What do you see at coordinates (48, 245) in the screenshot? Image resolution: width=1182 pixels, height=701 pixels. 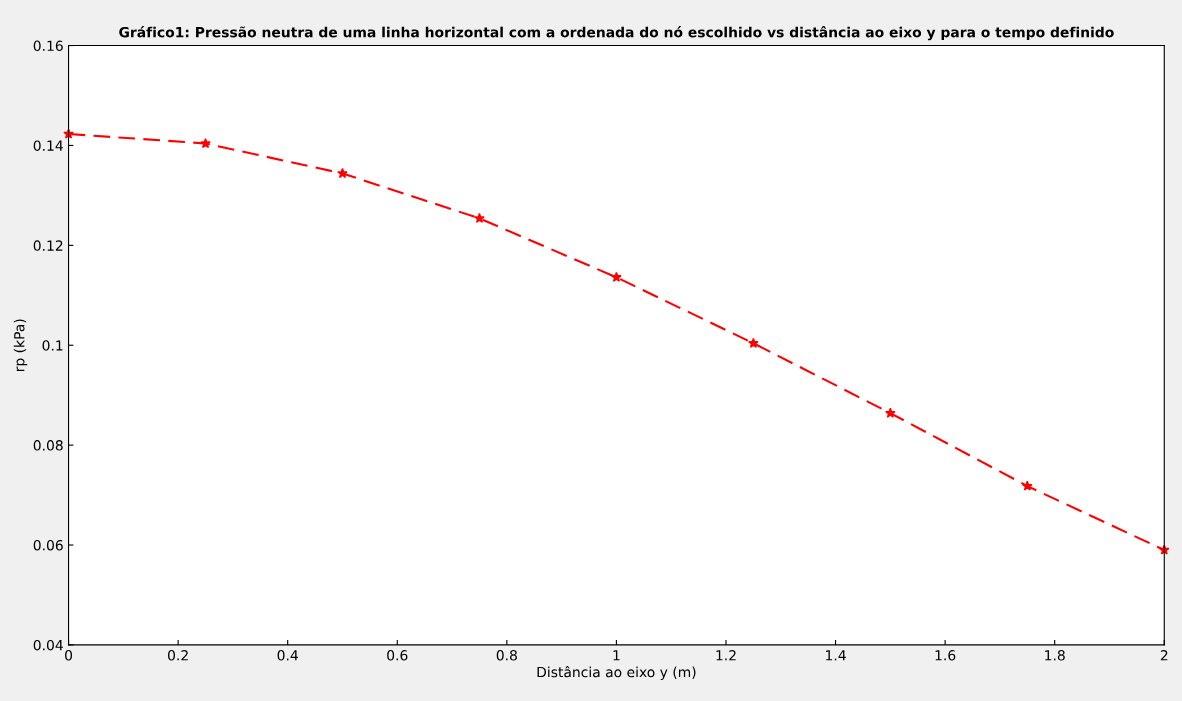 I see `y-tick-label: 0.12` at bounding box center [48, 245].